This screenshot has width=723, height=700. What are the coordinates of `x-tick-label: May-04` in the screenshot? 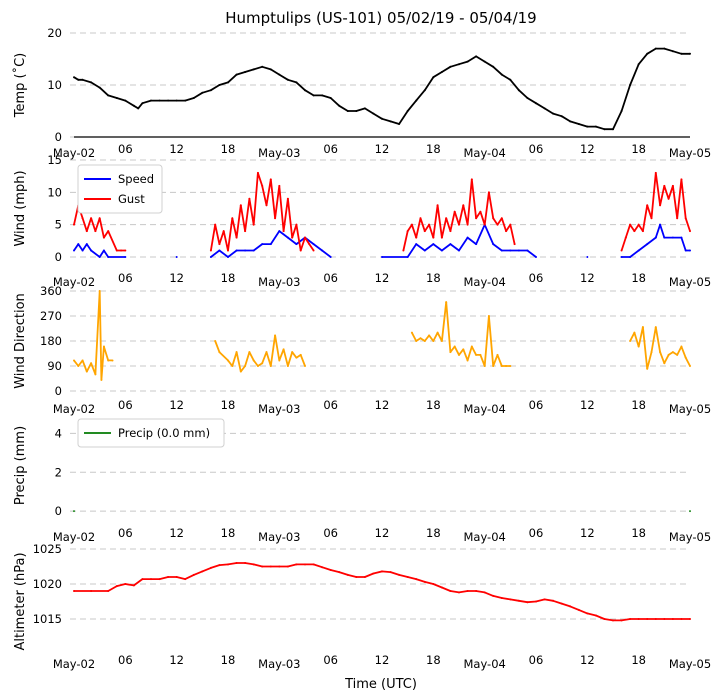 It's located at (484, 153).